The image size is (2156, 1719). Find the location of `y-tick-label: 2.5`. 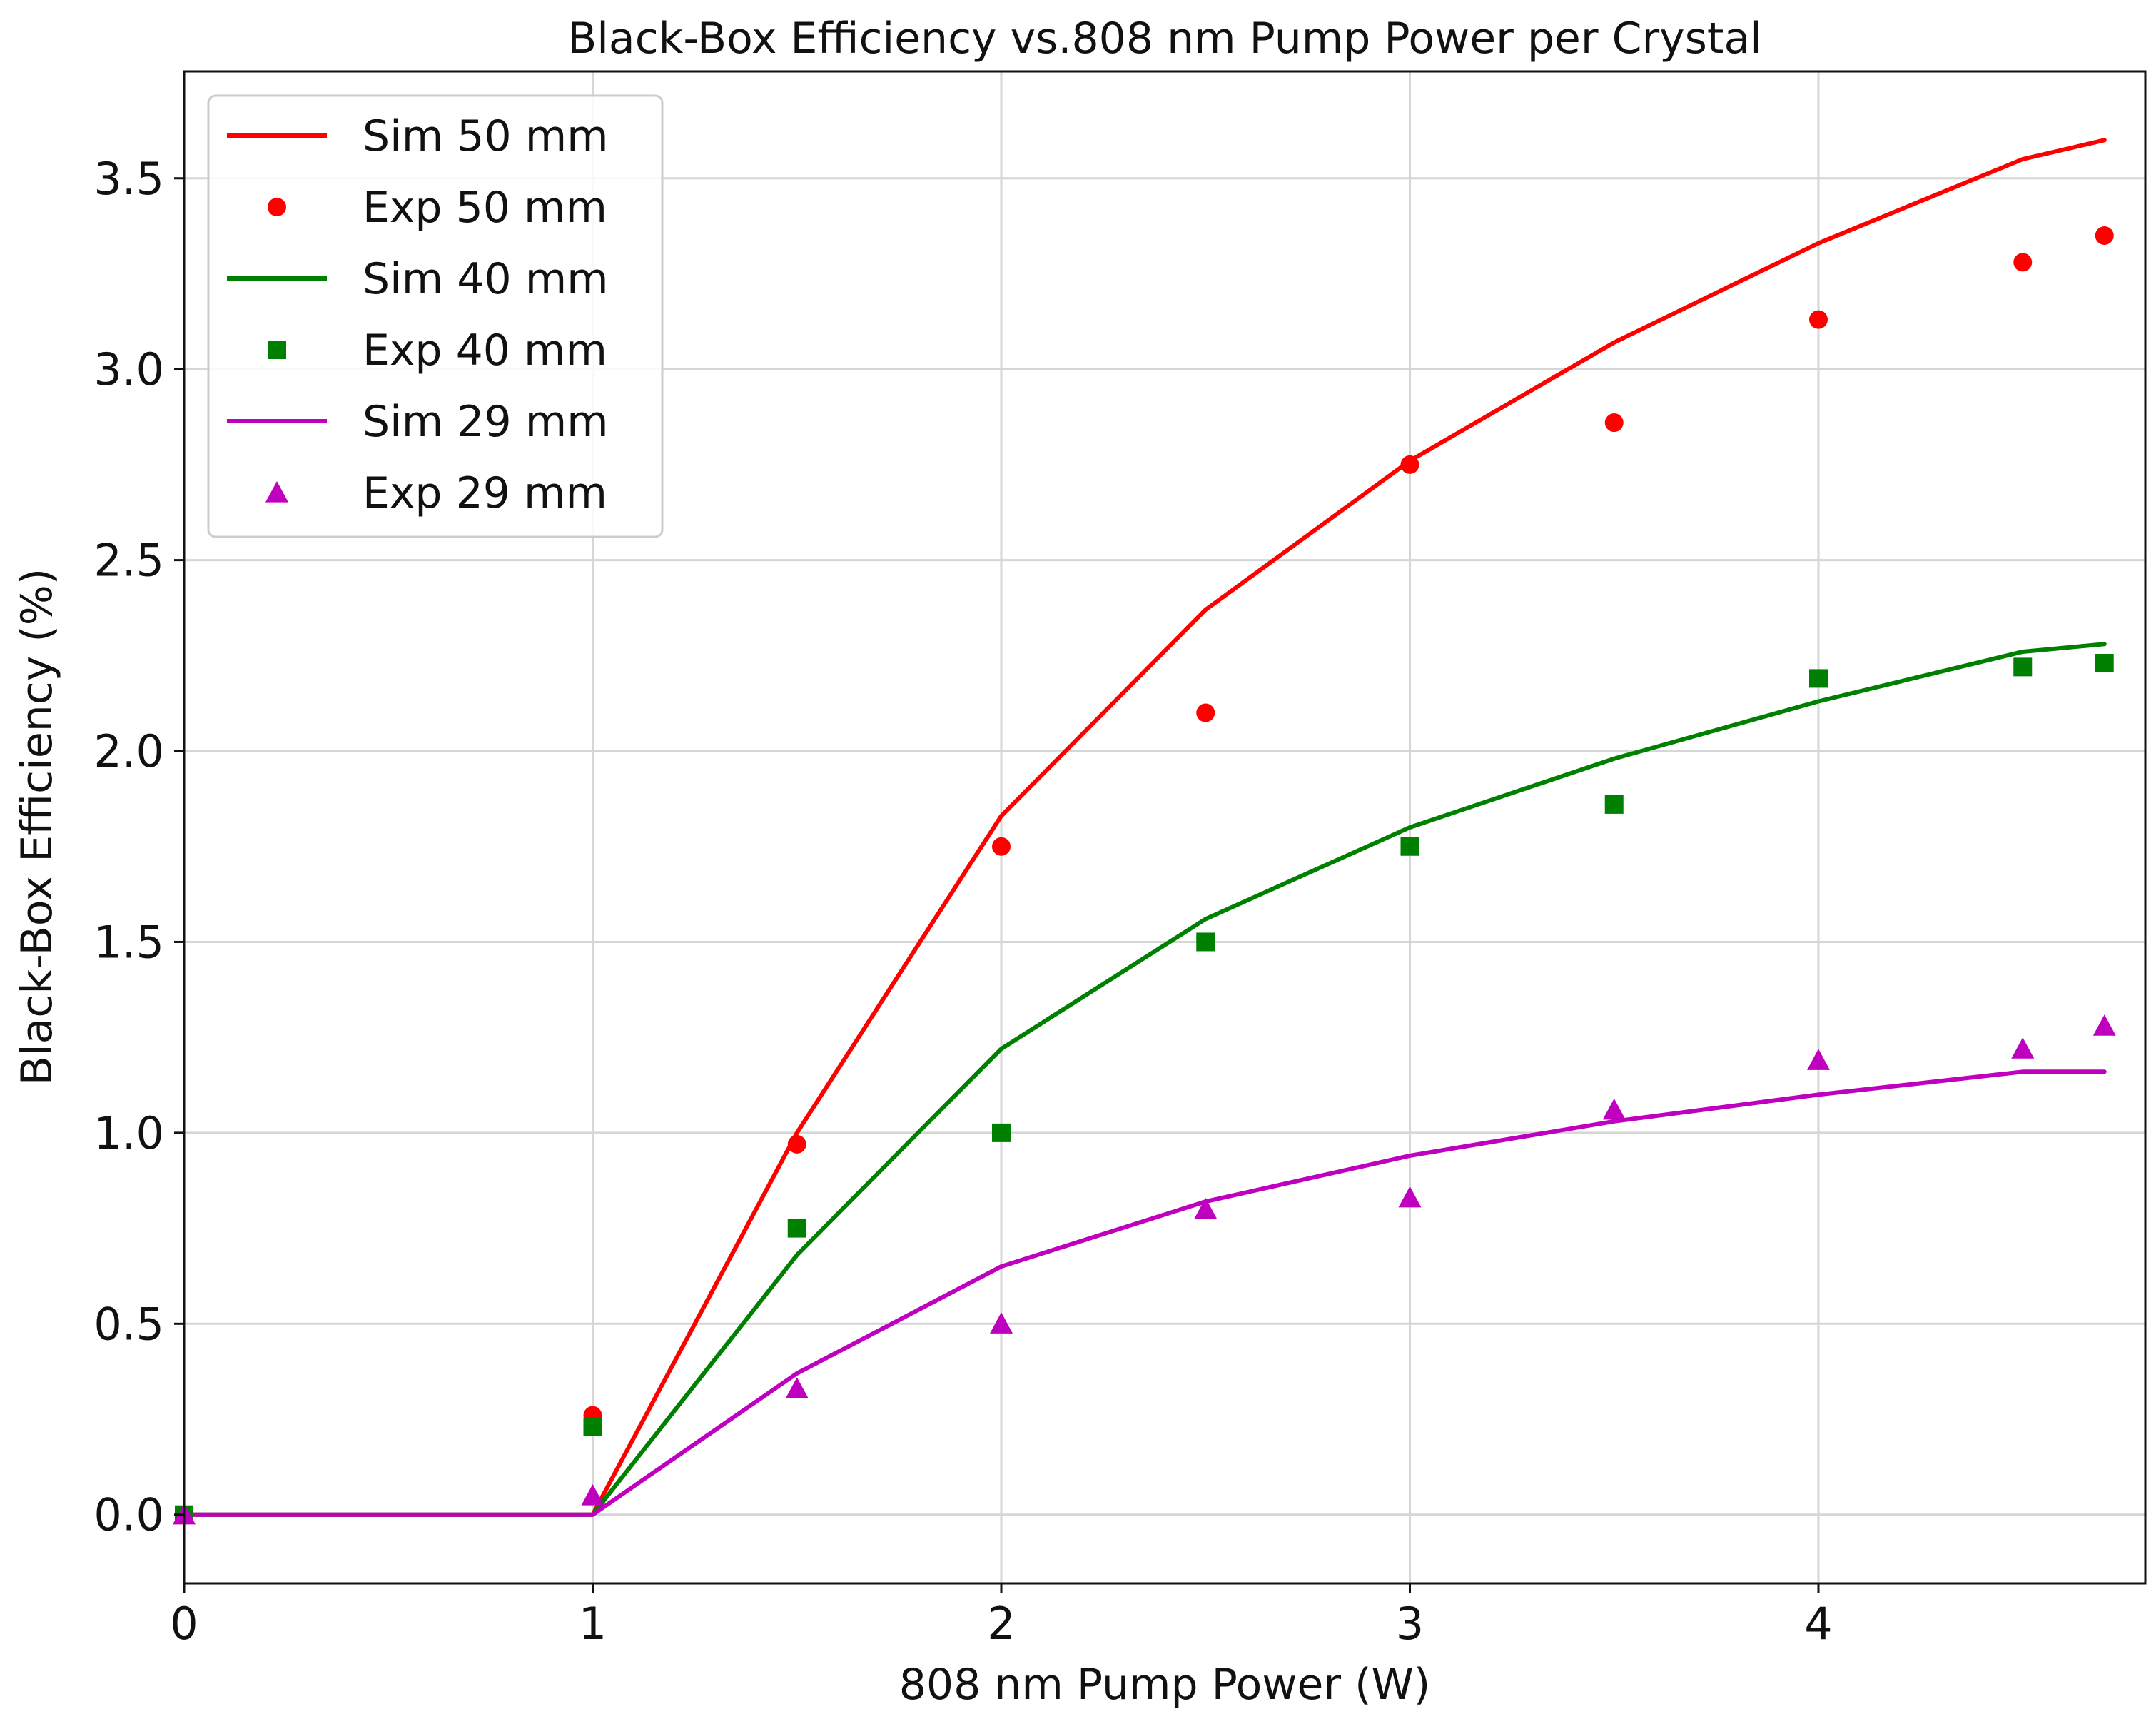

y-tick-label: 2.5 is located at coordinates (128, 561).